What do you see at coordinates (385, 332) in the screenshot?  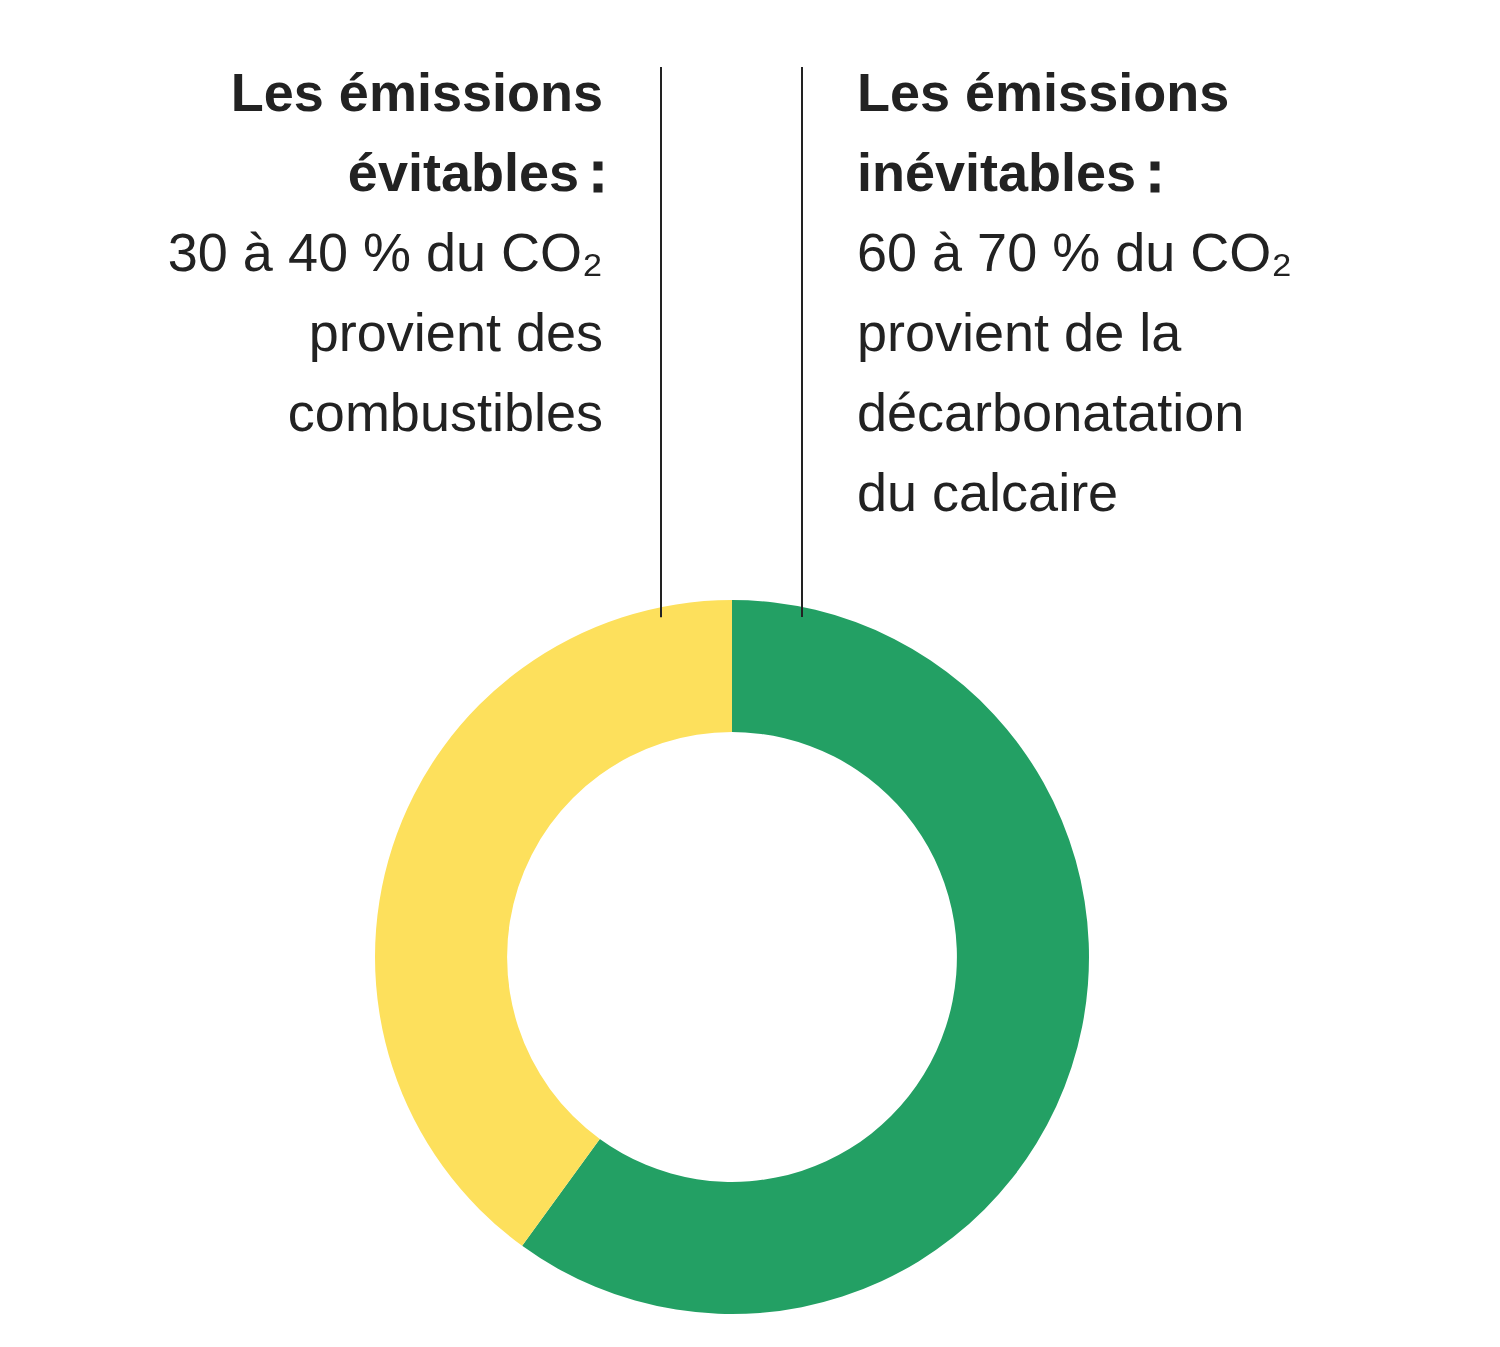 I see `text: 30 à 40 % du CO₂ provient des combustibles` at bounding box center [385, 332].